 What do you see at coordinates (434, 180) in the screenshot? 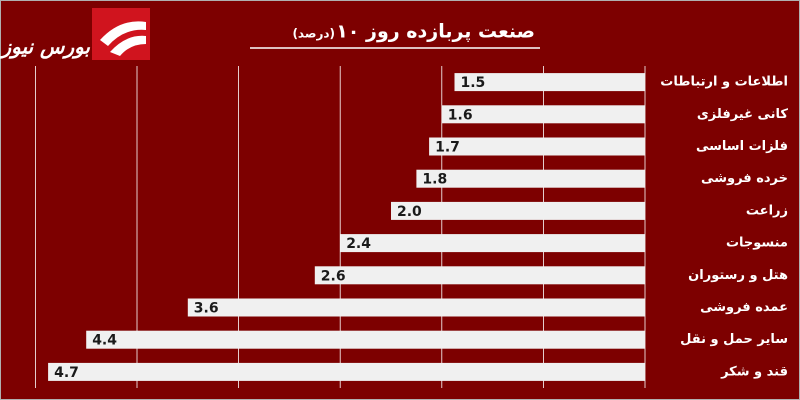
I see `value-label: 1.8` at bounding box center [434, 180].